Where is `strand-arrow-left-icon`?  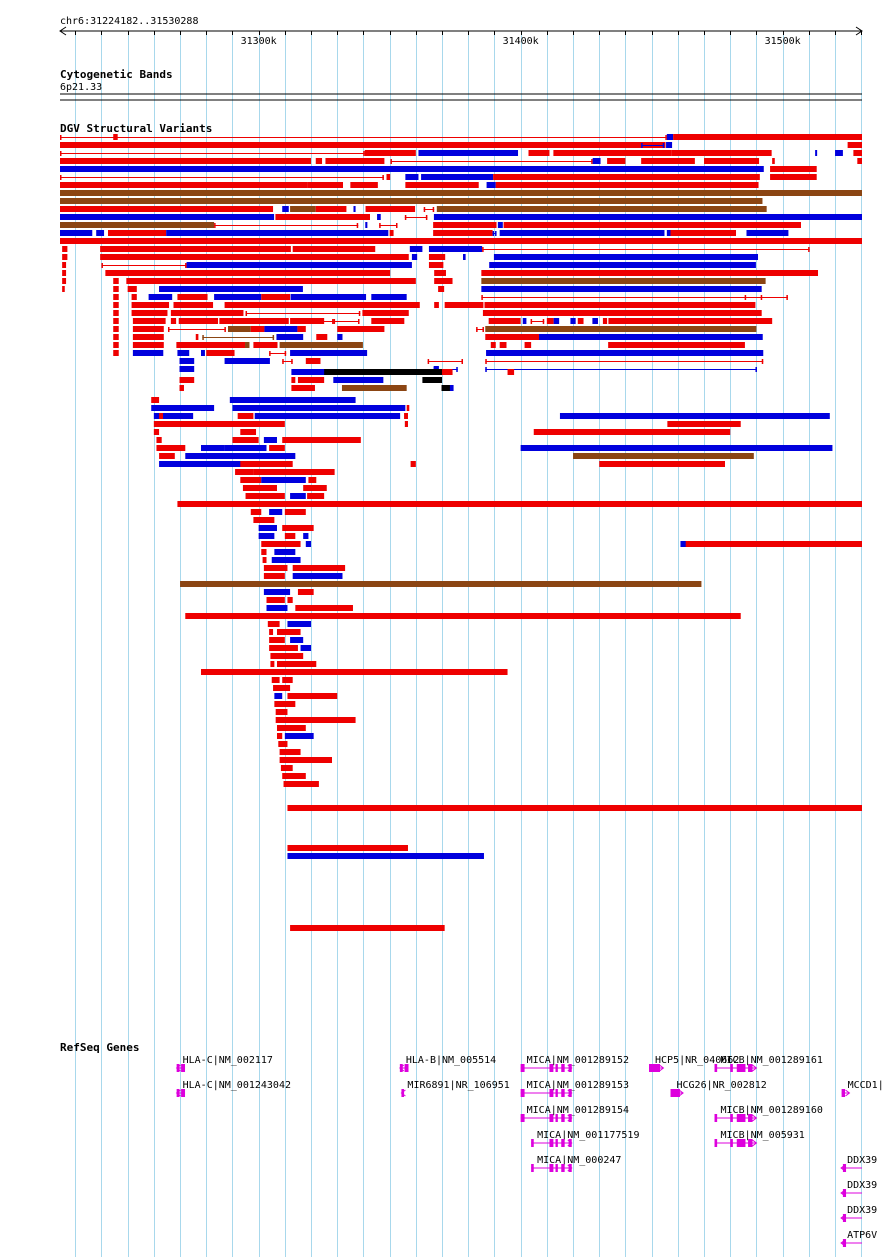
strand-arrow-left-icon is located at coordinates (403, 1093).